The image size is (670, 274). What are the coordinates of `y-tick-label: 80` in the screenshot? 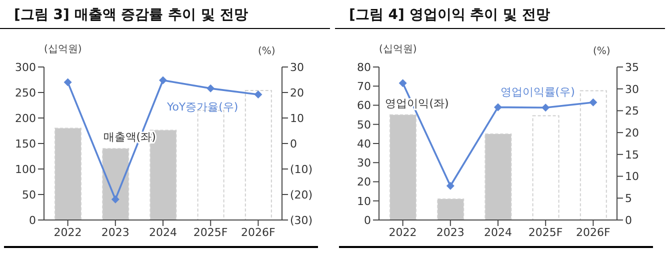 It's located at (364, 67).